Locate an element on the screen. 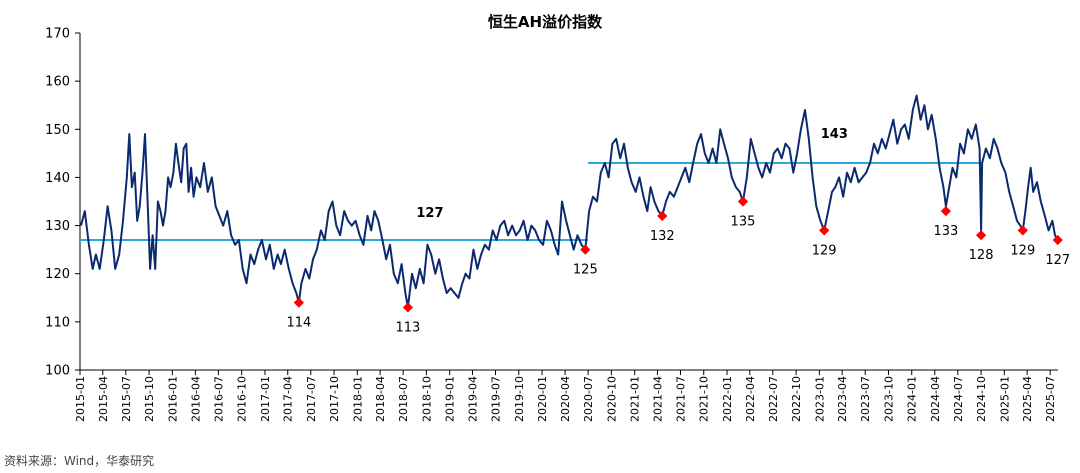  x-tick-label: 2025-07 is located at coordinates (1050, 399).